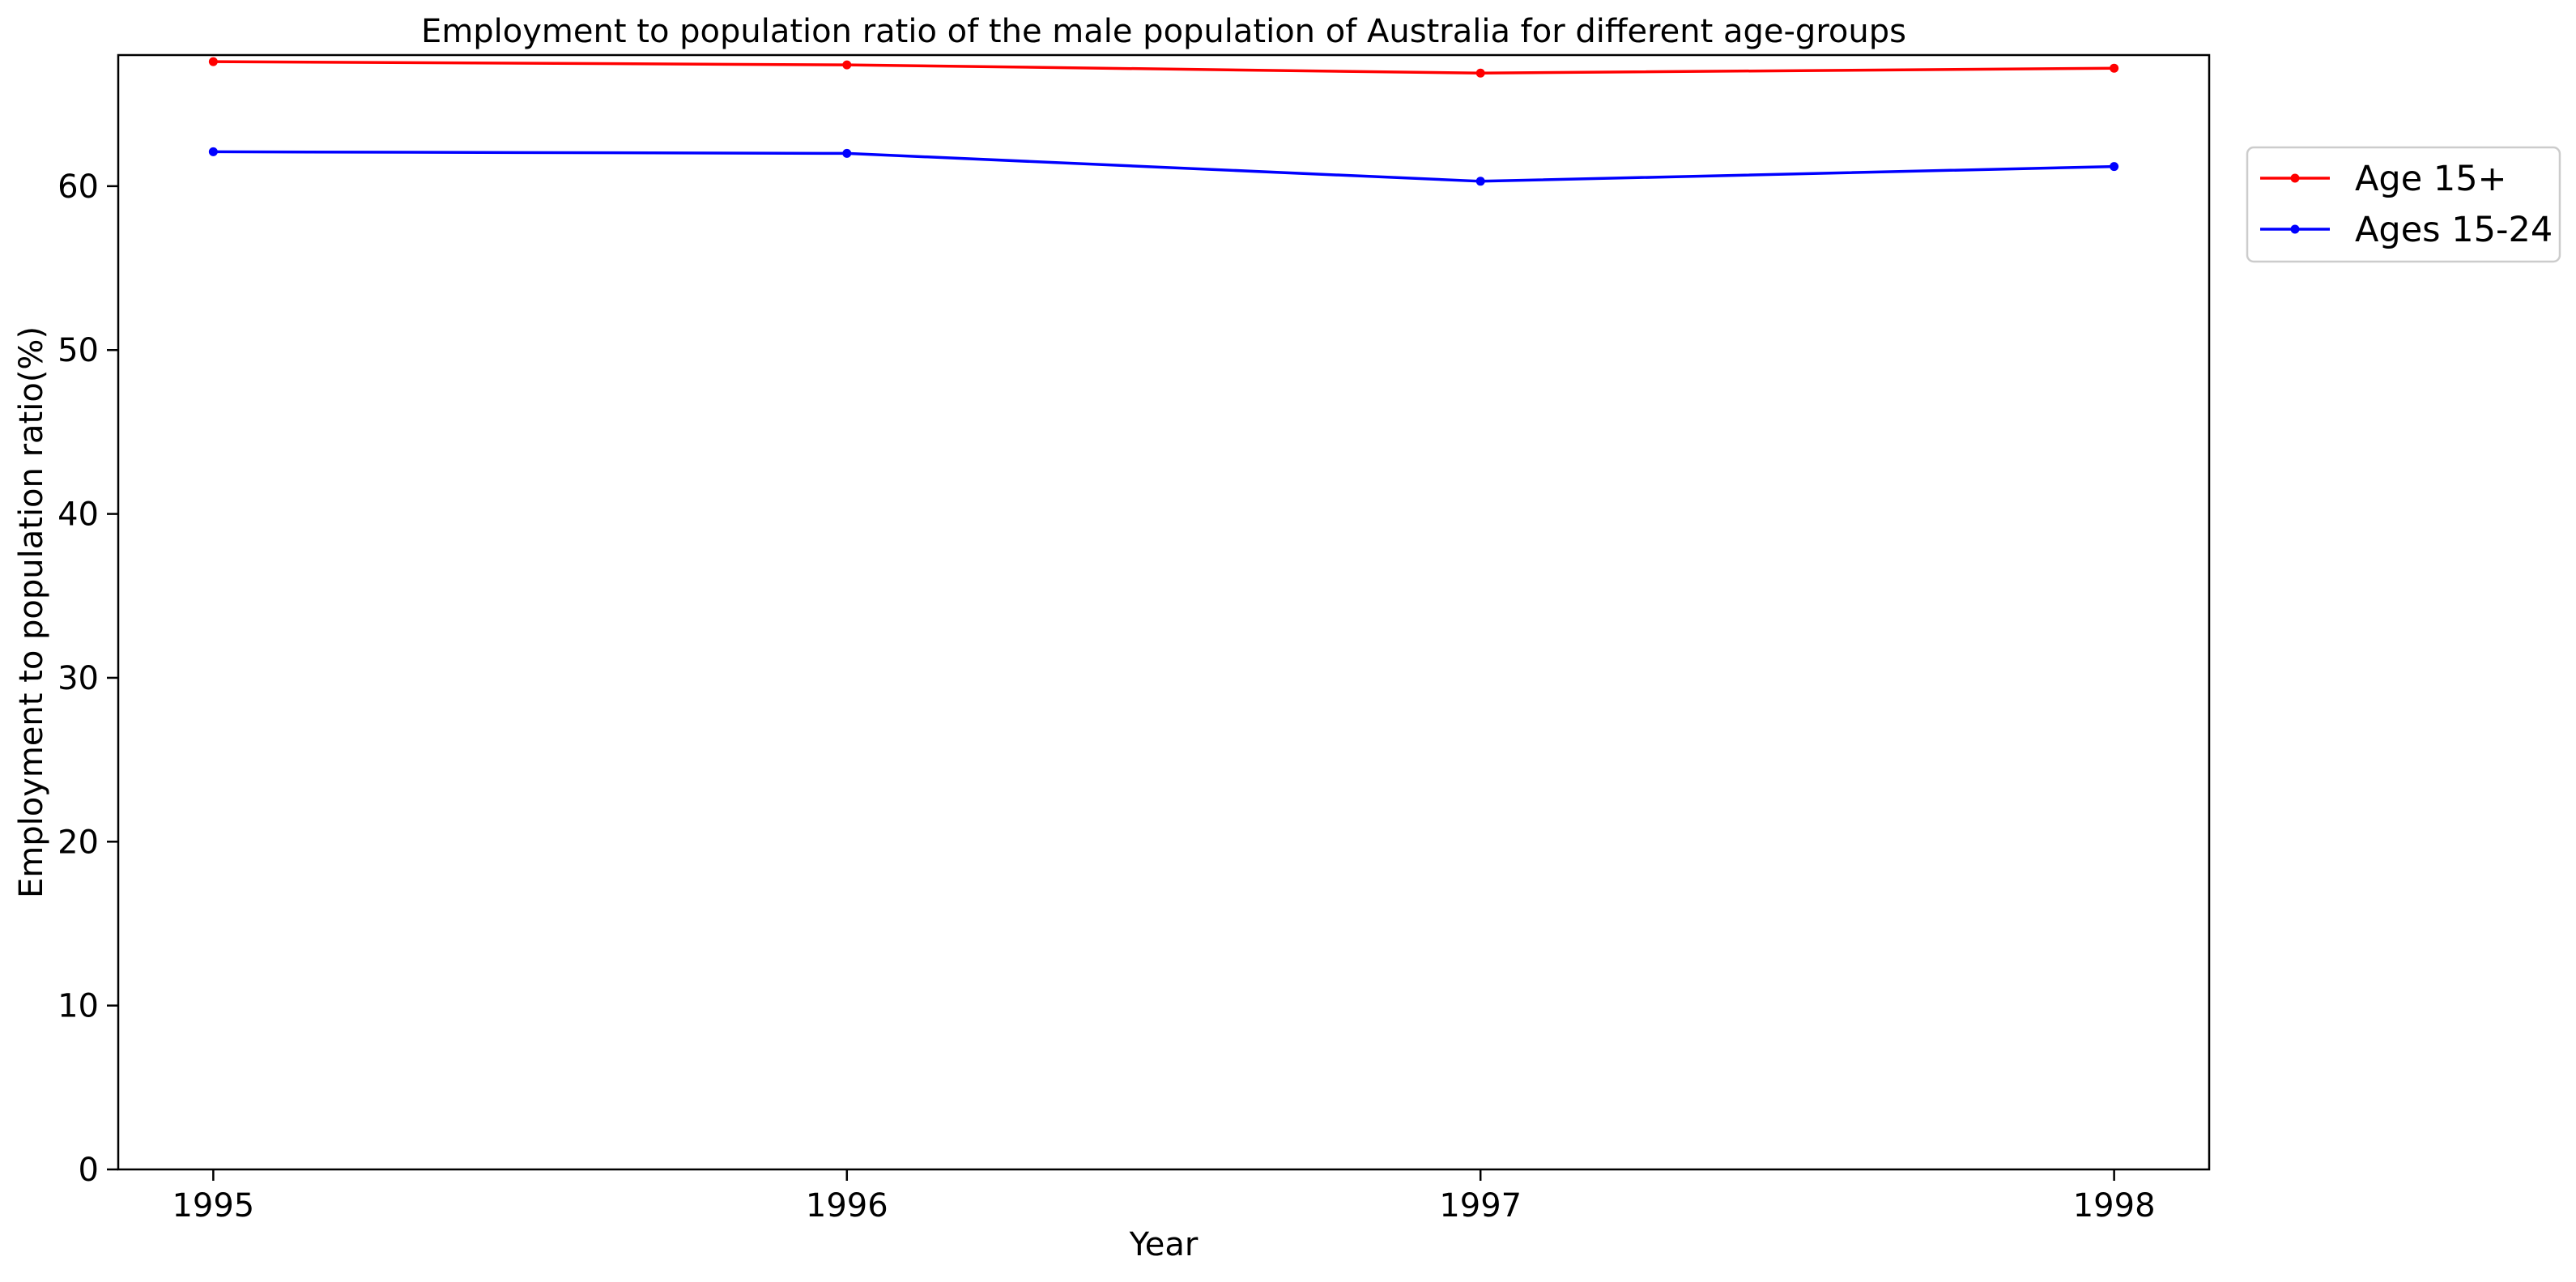 This screenshot has width=2576, height=1282. I want to click on y-tick-label: 10, so click(78, 1006).